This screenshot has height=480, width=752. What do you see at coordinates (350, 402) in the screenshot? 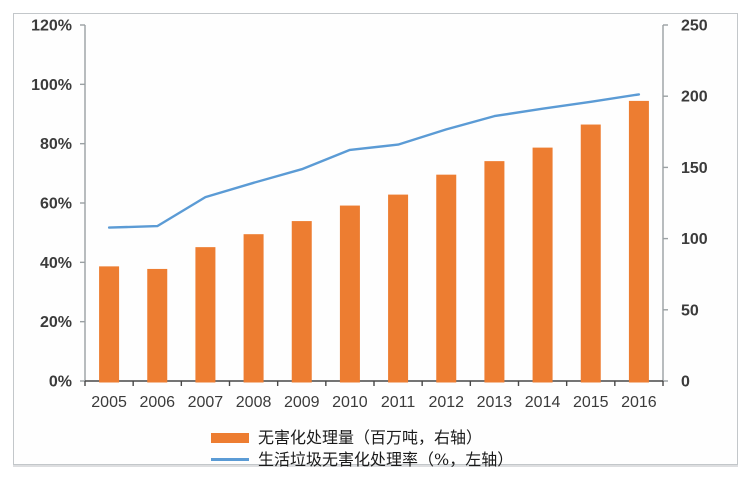
I see `x-axis-category-label: 2010` at bounding box center [350, 402].